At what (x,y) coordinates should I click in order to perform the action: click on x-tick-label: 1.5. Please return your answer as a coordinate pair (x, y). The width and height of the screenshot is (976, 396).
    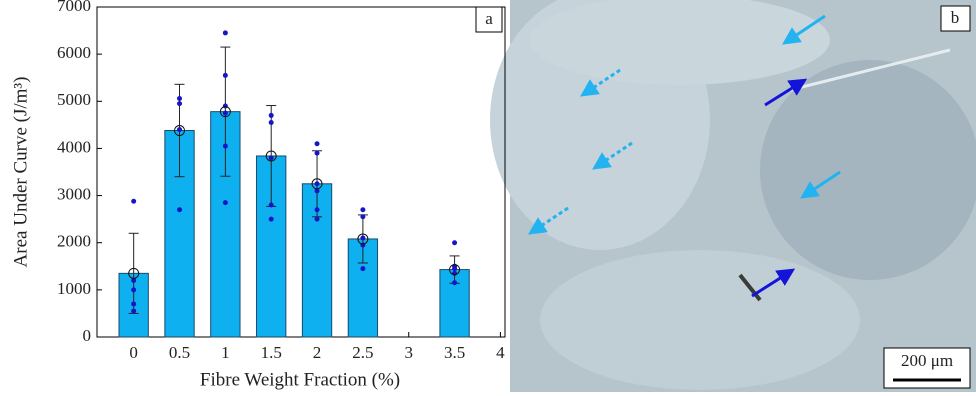
    Looking at the image, I should click on (271, 352).